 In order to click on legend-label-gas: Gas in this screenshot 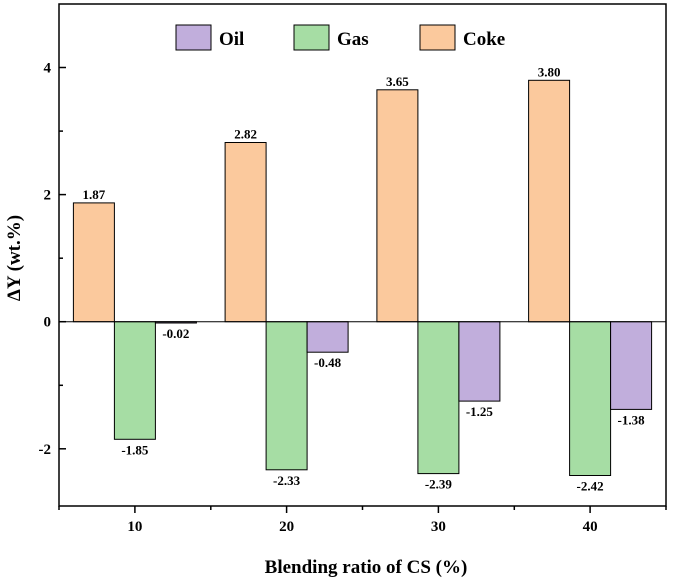, I will do `click(353, 39)`.